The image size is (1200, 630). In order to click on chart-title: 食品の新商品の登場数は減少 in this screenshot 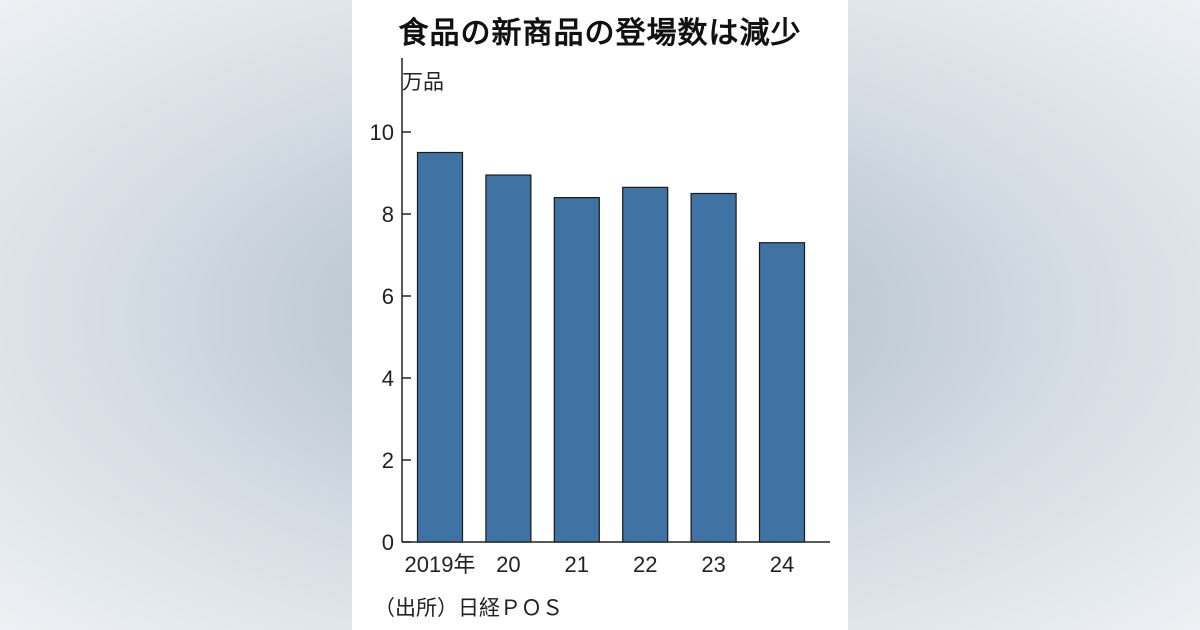, I will do `click(600, 33)`.